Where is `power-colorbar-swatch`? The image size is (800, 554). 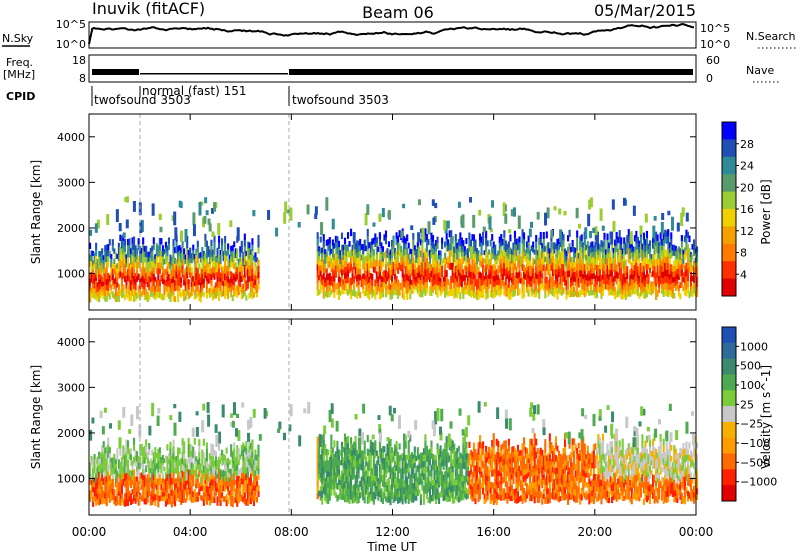
power-colorbar-swatch is located at coordinates (729, 287).